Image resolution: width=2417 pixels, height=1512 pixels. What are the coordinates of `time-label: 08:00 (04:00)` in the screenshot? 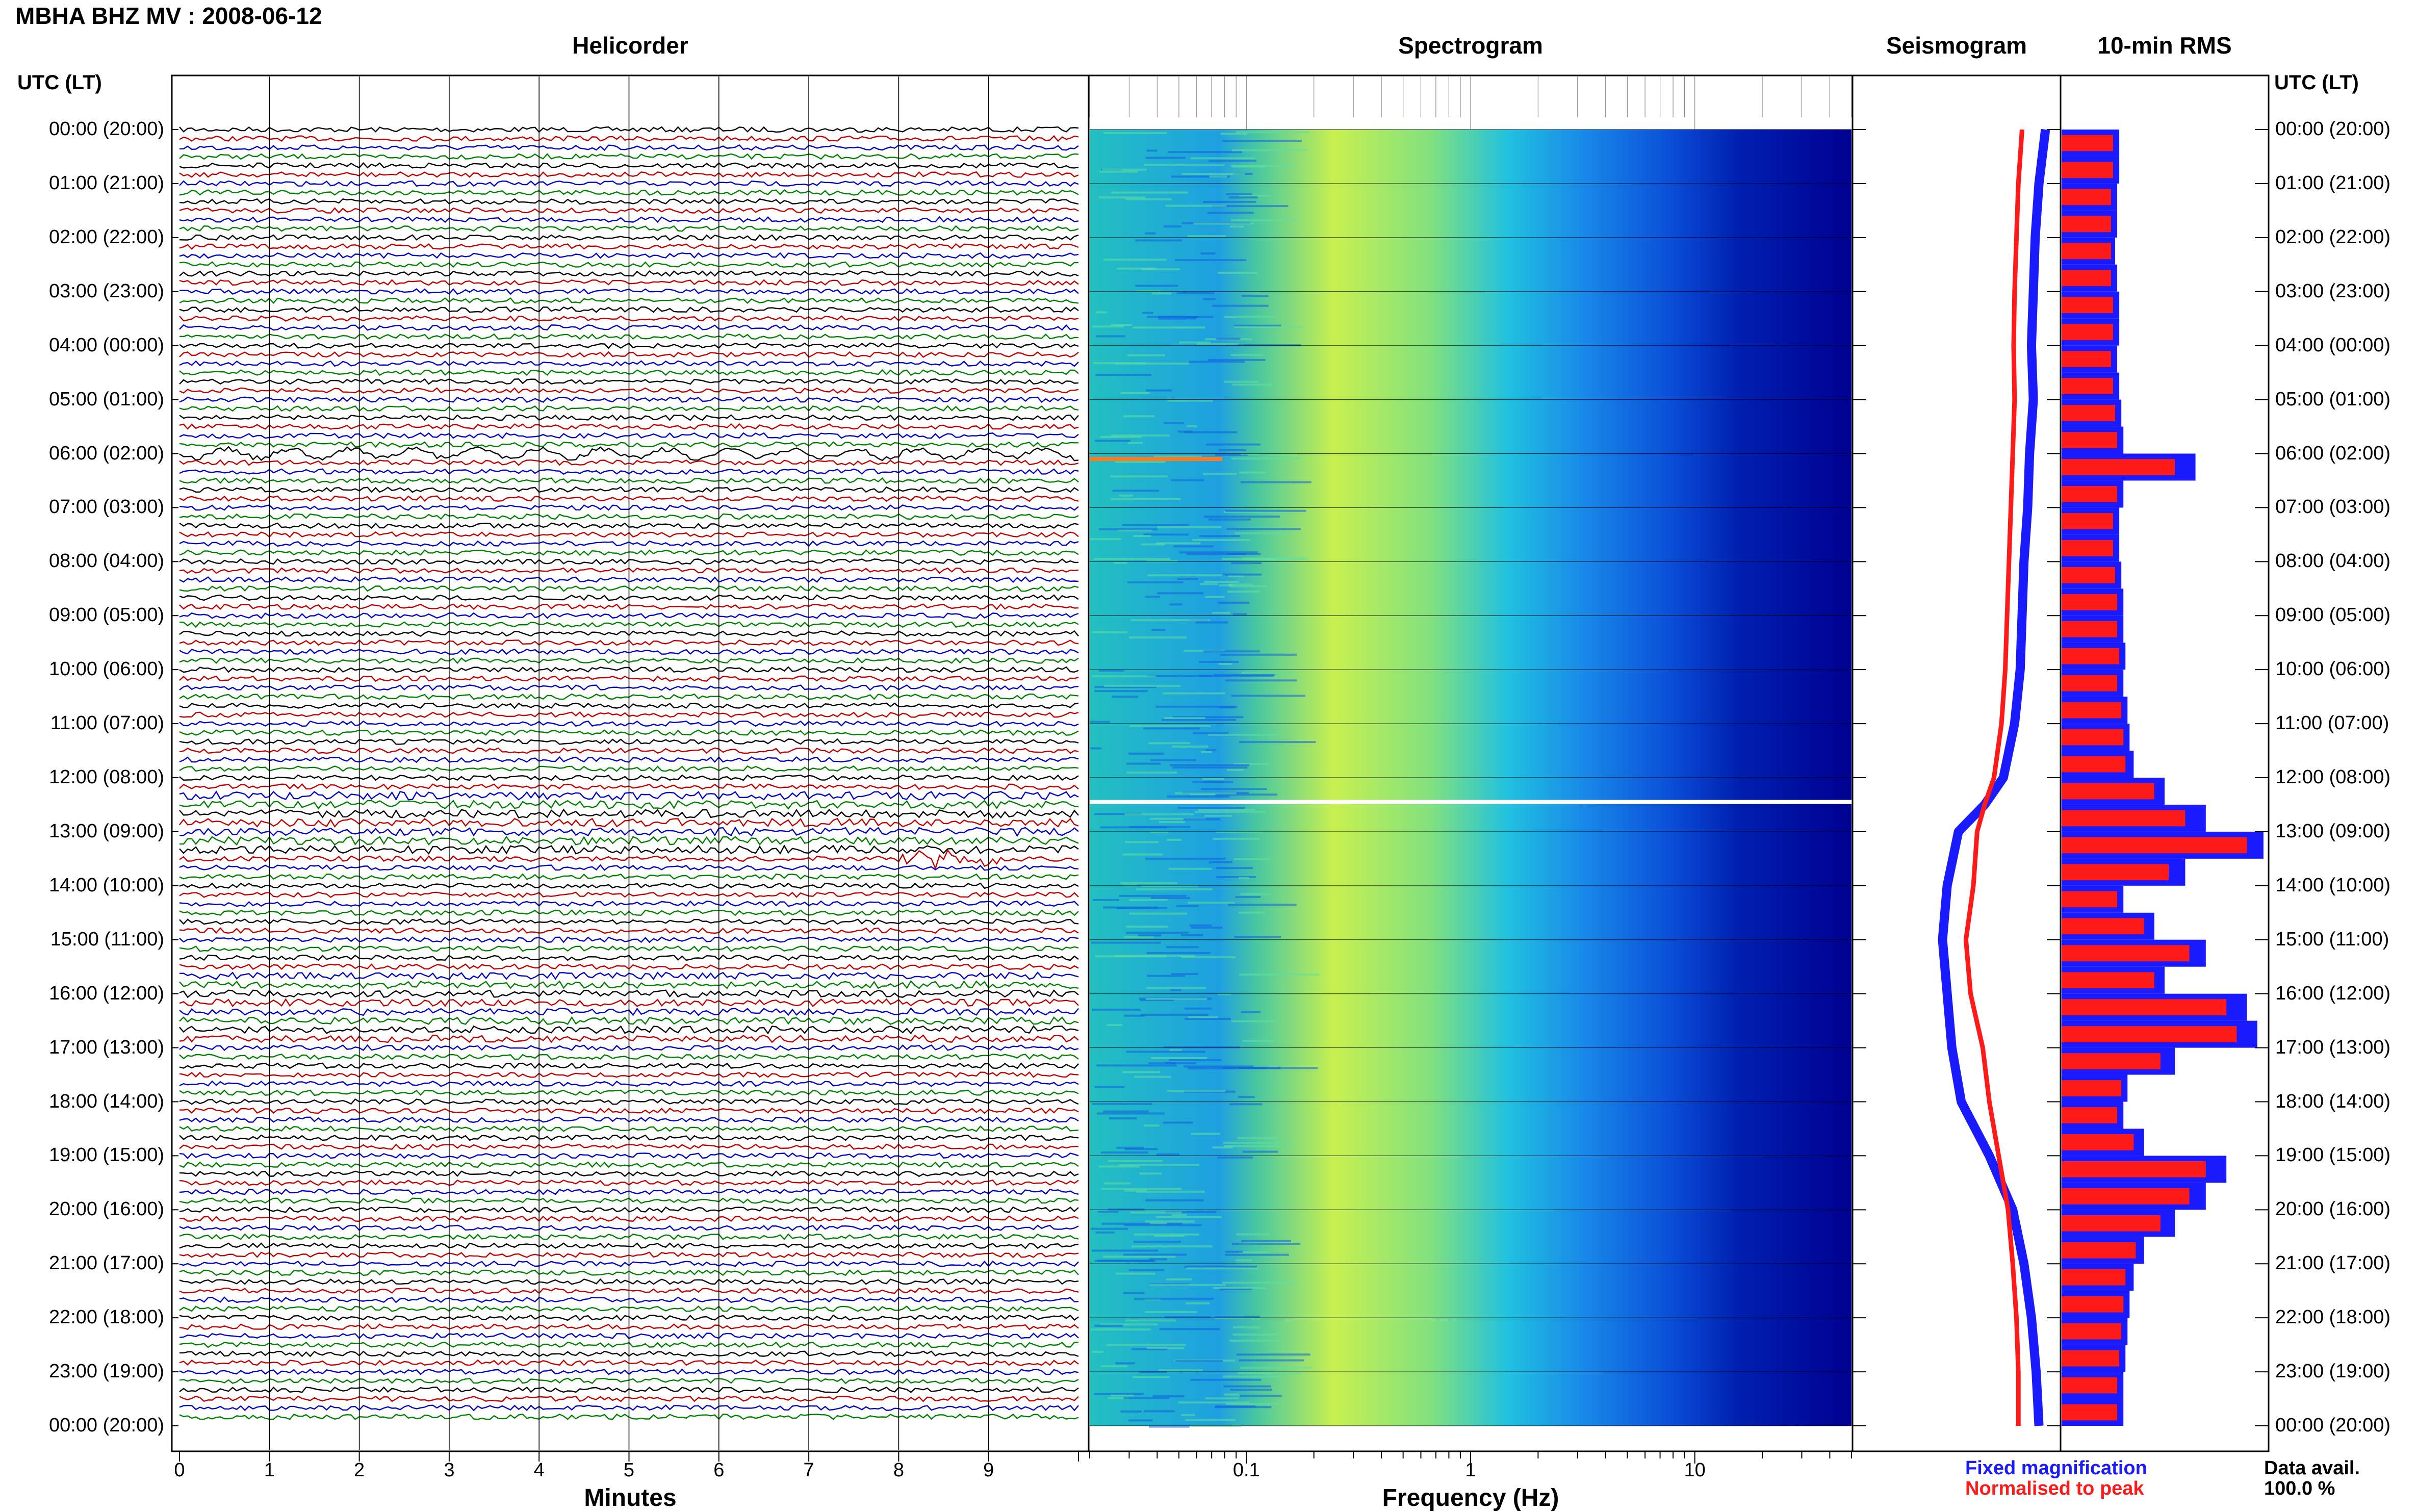 It's located at (82, 561).